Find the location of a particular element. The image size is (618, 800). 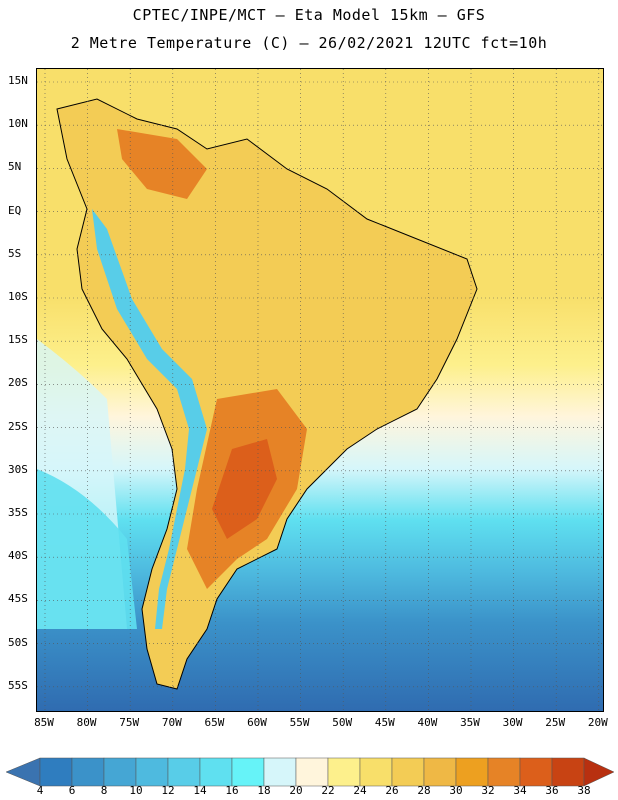

map-title: CPTEC/INPE/MCT – Eta Model 15km – GFS is located at coordinates (309, 15).